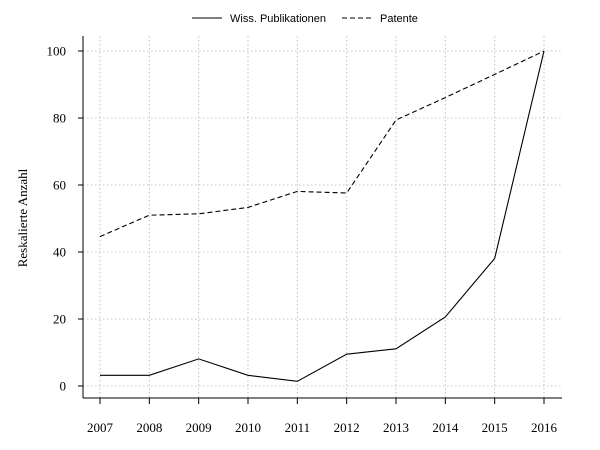 The height and width of the screenshot is (450, 600). What do you see at coordinates (59, 319) in the screenshot?
I see `y-tick-label: 20` at bounding box center [59, 319].